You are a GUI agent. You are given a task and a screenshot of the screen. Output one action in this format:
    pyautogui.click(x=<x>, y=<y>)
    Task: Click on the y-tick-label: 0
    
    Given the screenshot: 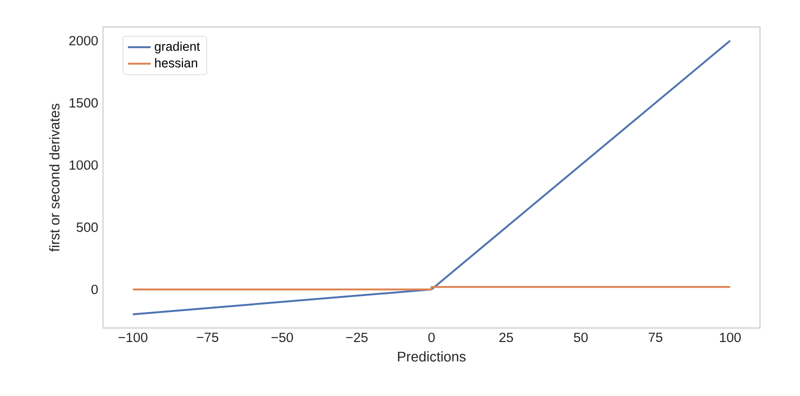 What is the action you would take?
    pyautogui.click(x=94, y=289)
    